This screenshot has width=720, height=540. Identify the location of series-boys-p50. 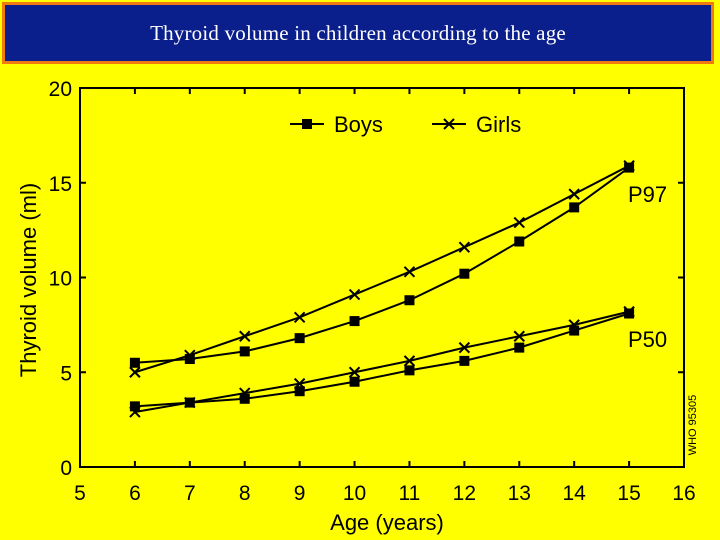
(382, 360).